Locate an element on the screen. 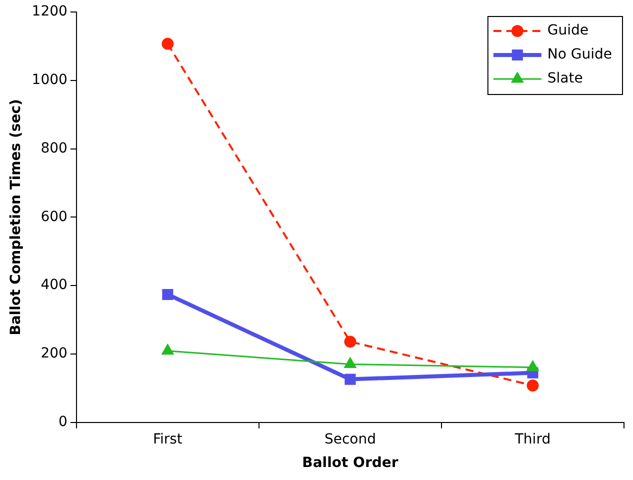 Image resolution: width=633 pixels, height=480 pixels. x-tick-label: First is located at coordinates (167, 439).